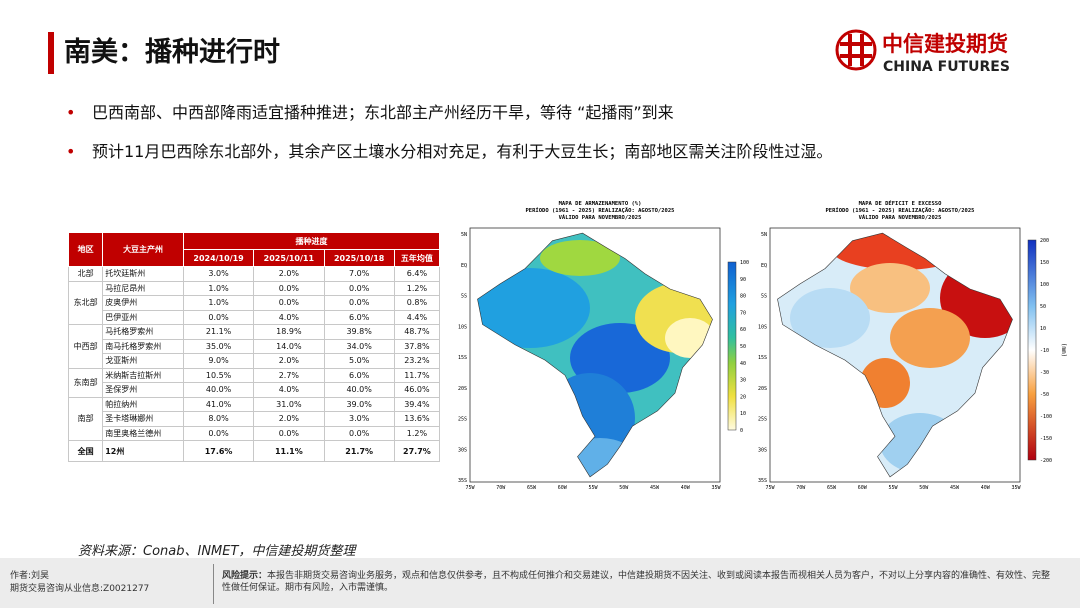 This screenshot has width=1080, height=608. I want to click on logo: 中信建投期货 CHINA FUTURES, so click(922, 52).